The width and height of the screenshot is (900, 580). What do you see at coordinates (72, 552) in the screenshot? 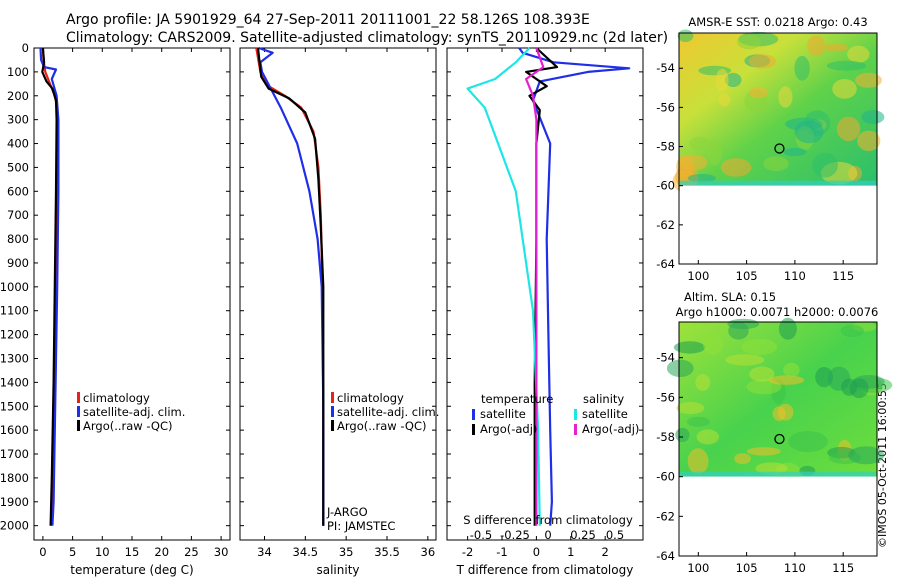
I see `temperature-xtick-label: 5` at bounding box center [72, 552].